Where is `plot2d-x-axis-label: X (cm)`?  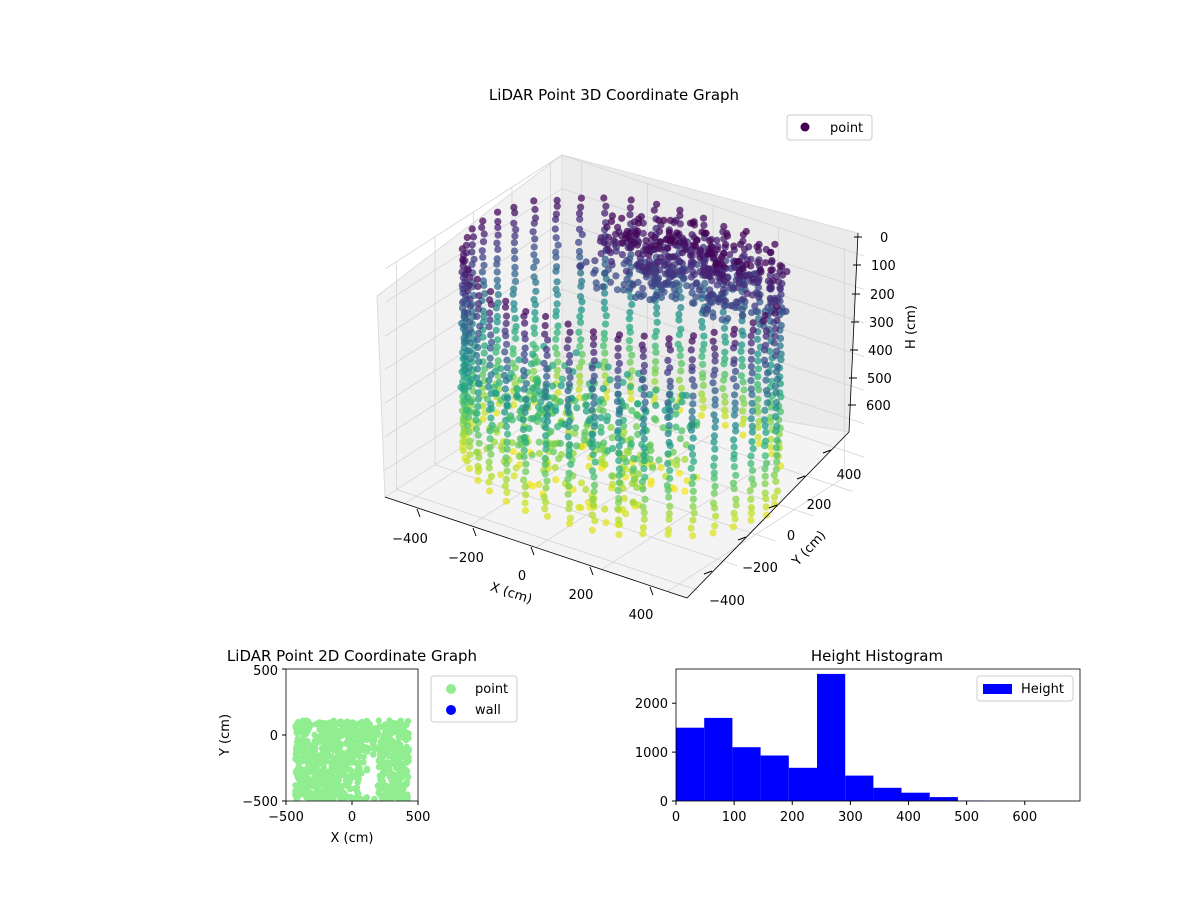 plot2d-x-axis-label: X (cm) is located at coordinates (352, 838).